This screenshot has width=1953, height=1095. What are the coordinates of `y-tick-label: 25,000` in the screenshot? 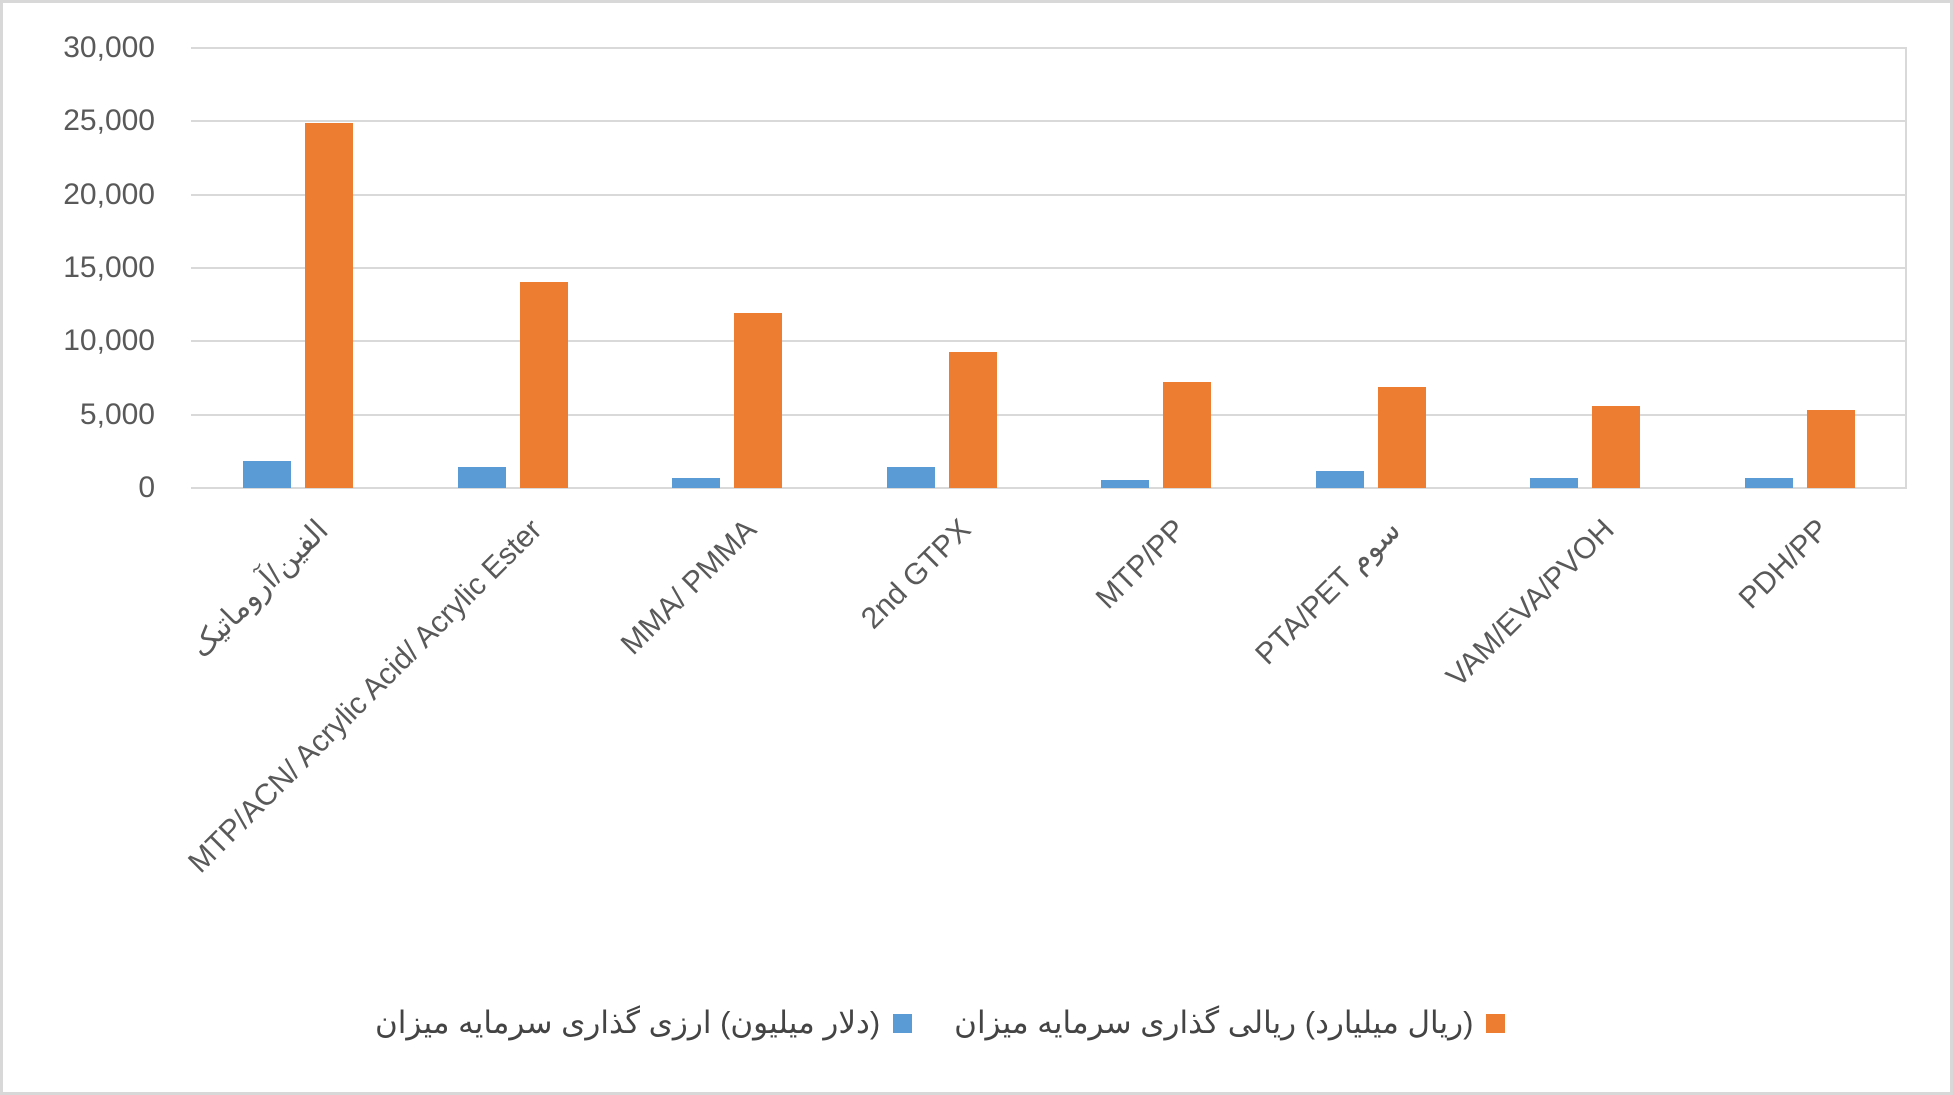 It's located at (109, 121).